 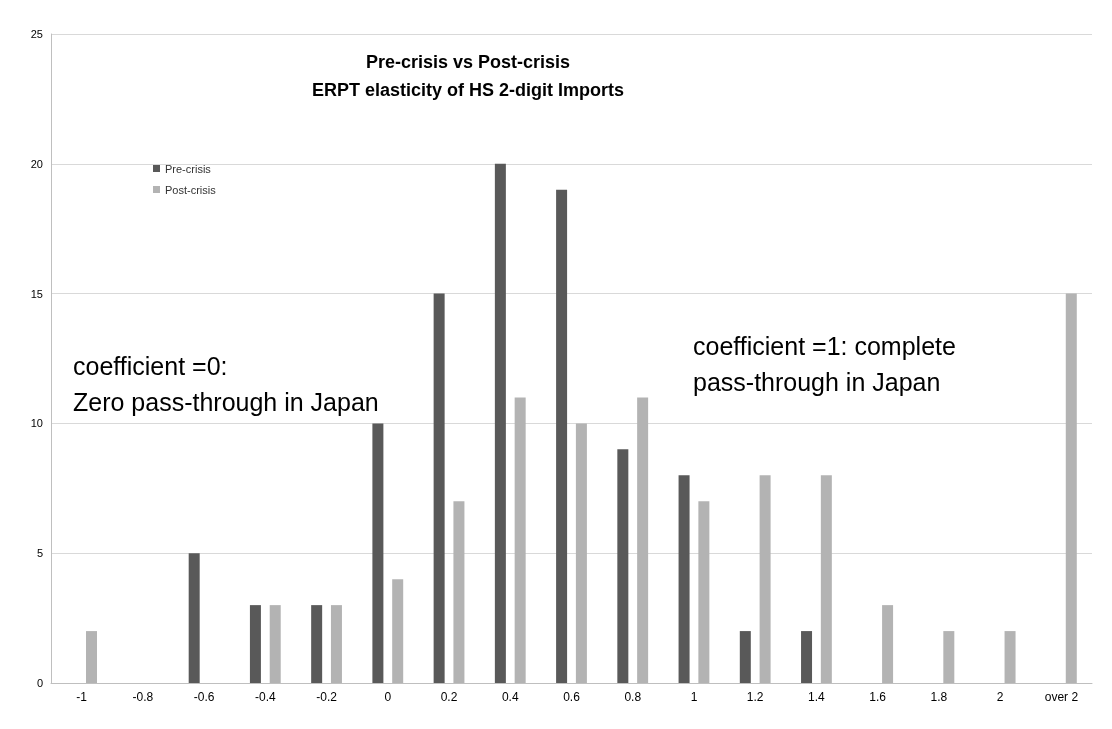 I want to click on x-tick-label: -0.6, so click(x=204, y=697).